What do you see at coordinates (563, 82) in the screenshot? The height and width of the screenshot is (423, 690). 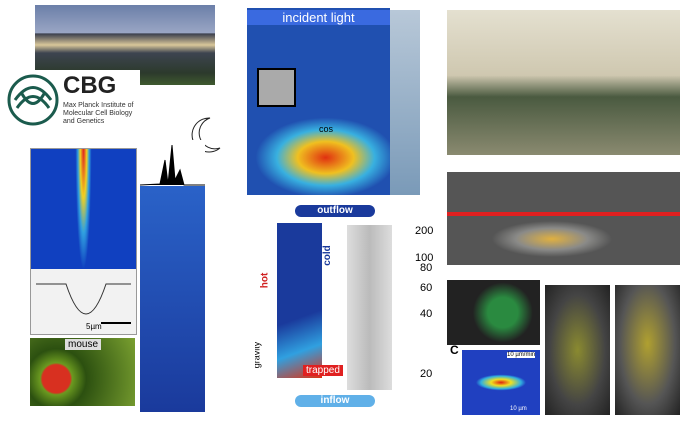 I see `group-photo` at bounding box center [563, 82].